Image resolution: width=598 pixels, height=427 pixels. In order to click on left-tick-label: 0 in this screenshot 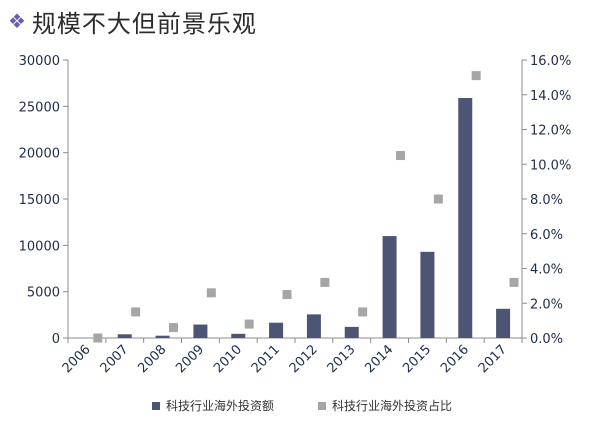, I will do `click(56, 339)`.